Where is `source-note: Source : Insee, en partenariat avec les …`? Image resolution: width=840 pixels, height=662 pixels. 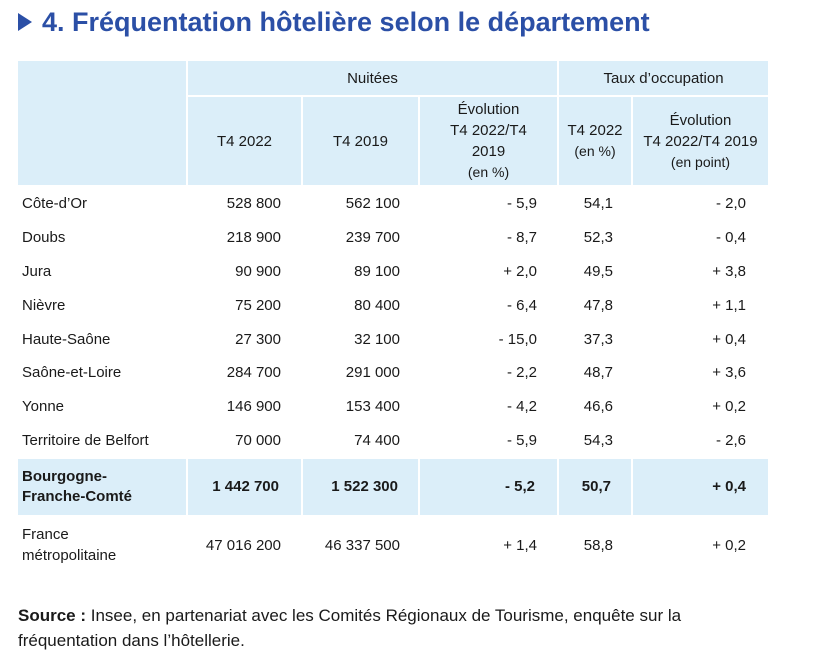
source-note: Source : Insee, en partenariat avec les … is located at coordinates (418, 628).